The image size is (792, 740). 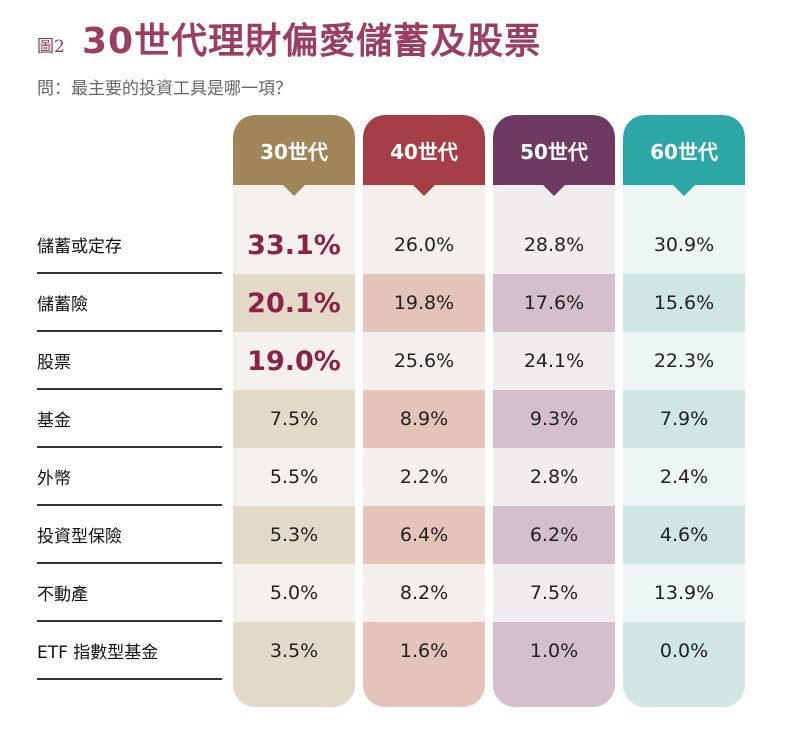 I want to click on table-cell: 19.8%, so click(x=424, y=303).